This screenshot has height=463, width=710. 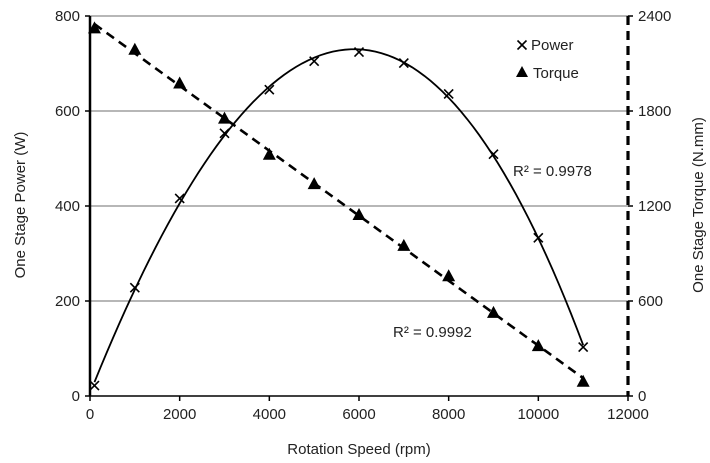 I want to click on x-tick-label: 2000, so click(x=179, y=414).